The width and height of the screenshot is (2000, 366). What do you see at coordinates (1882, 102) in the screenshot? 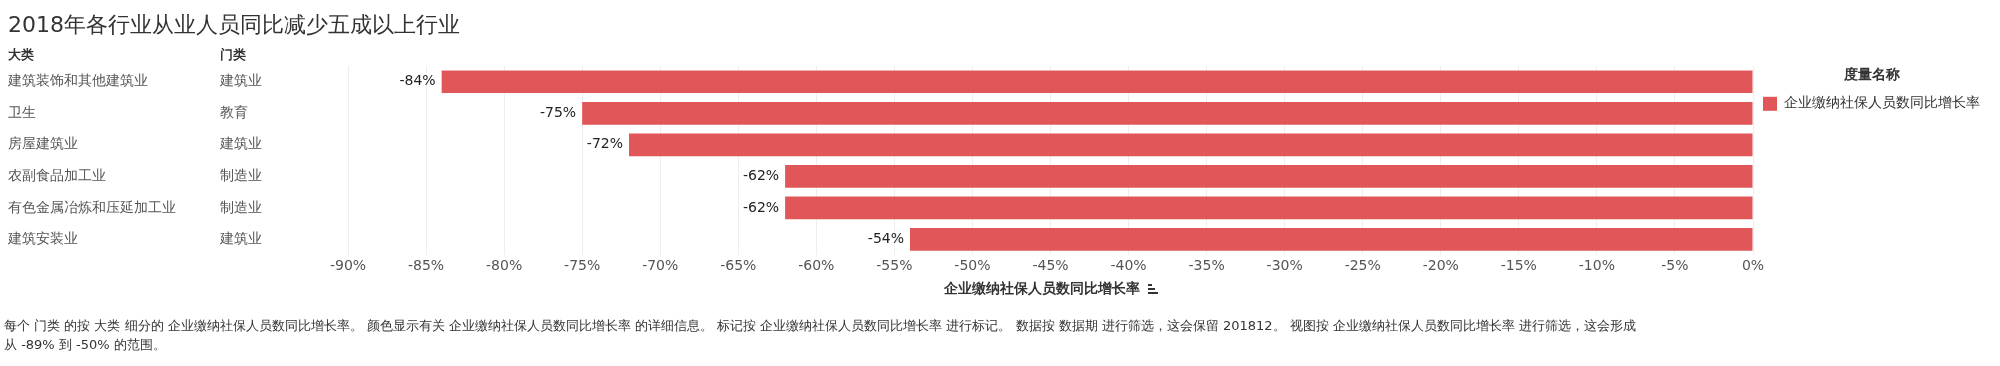
I see `legend-label: 企业缴纳社保人员数同比增长率` at bounding box center [1882, 102].